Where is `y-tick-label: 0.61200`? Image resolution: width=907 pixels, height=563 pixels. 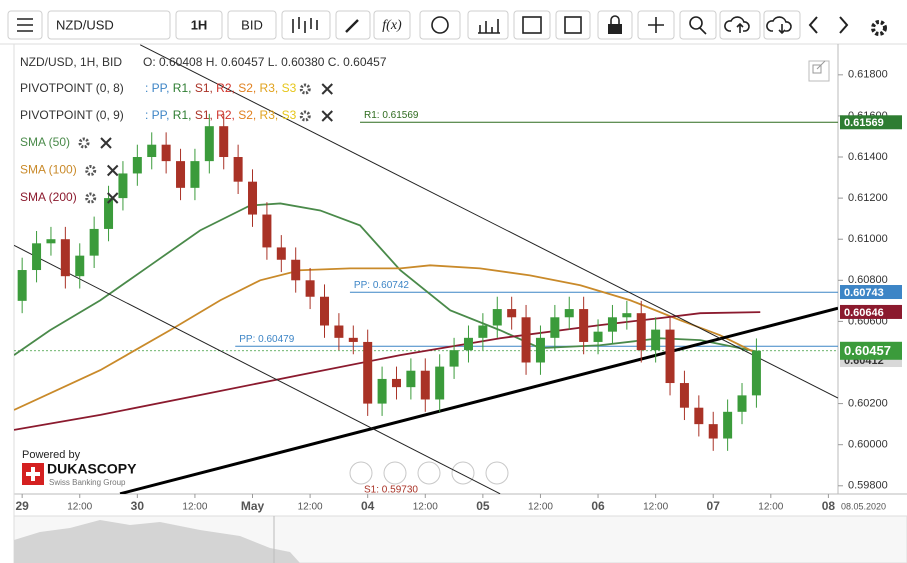
y-tick-label: 0.61200 is located at coordinates (868, 198).